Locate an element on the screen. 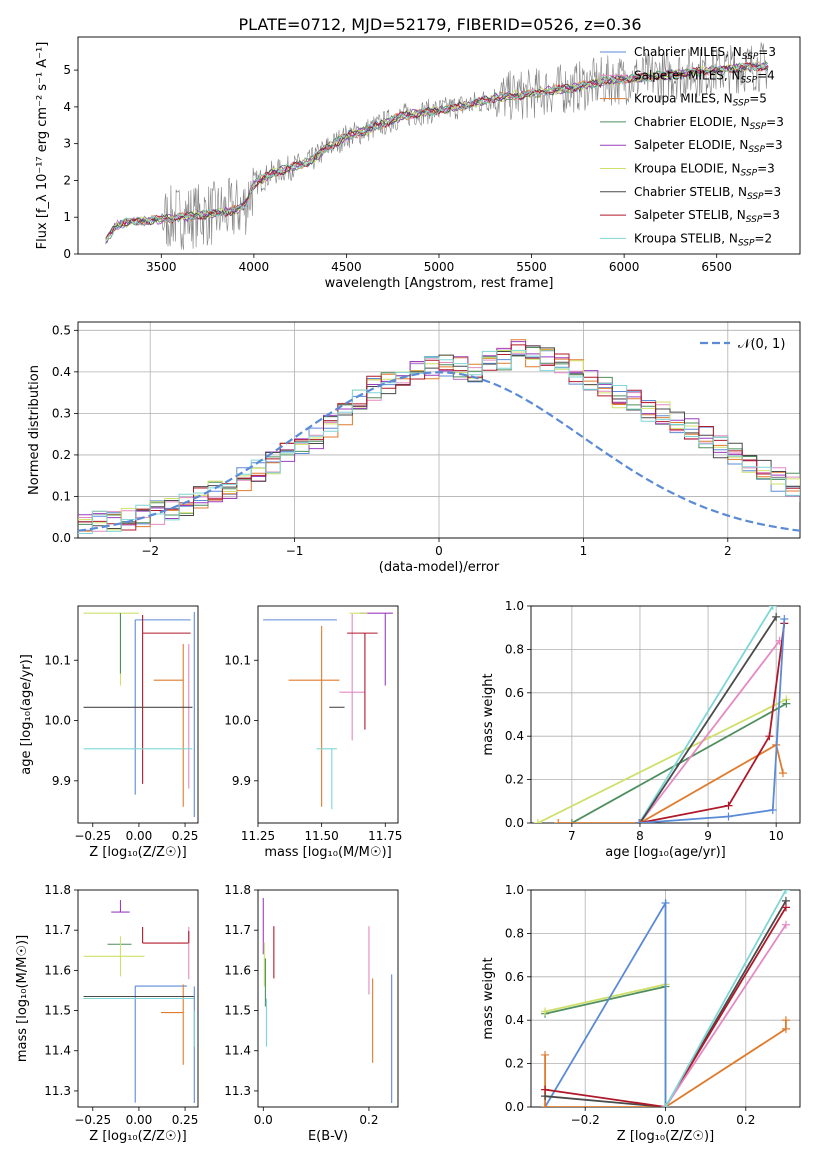  mass_vs_ebv-axes: 0.0 0.2 11.3 11.4 11.5 11.6 11.7 11.8 E(B-V) is located at coordinates (311, 1013).